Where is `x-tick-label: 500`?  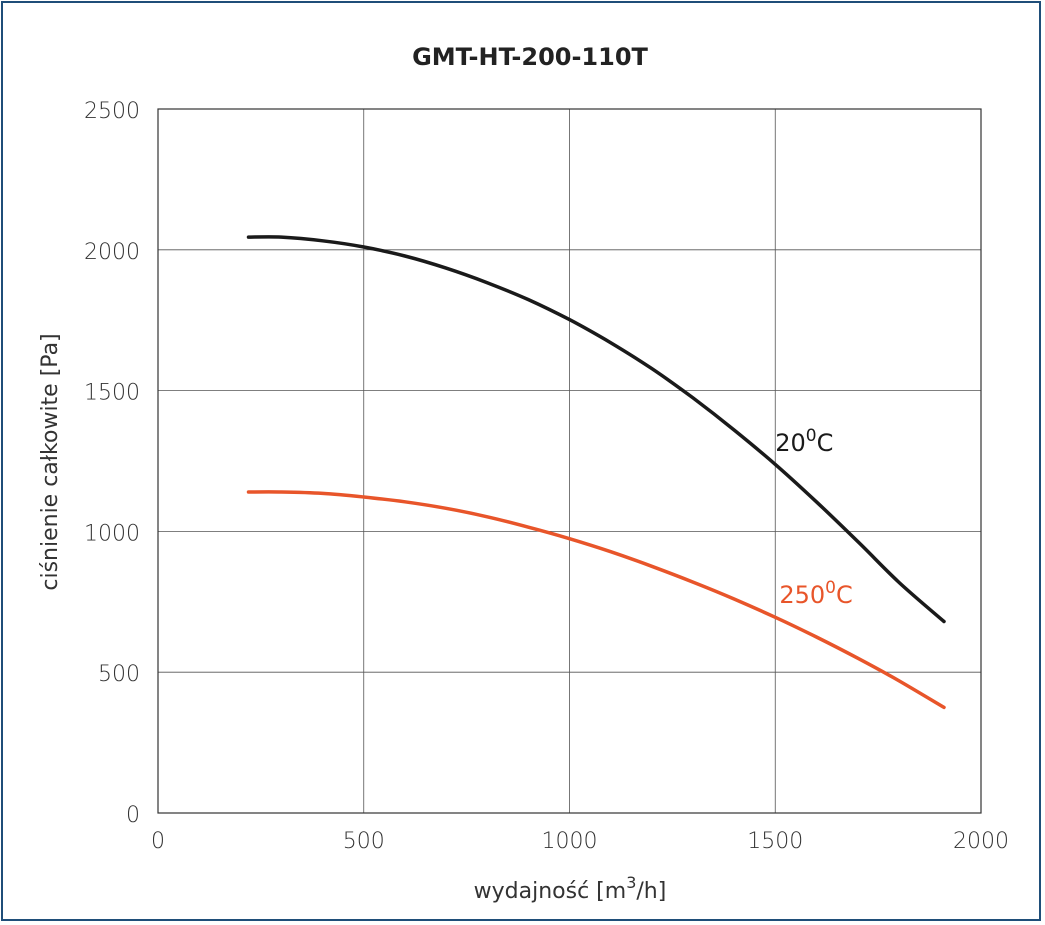 x-tick-label: 500 is located at coordinates (364, 841).